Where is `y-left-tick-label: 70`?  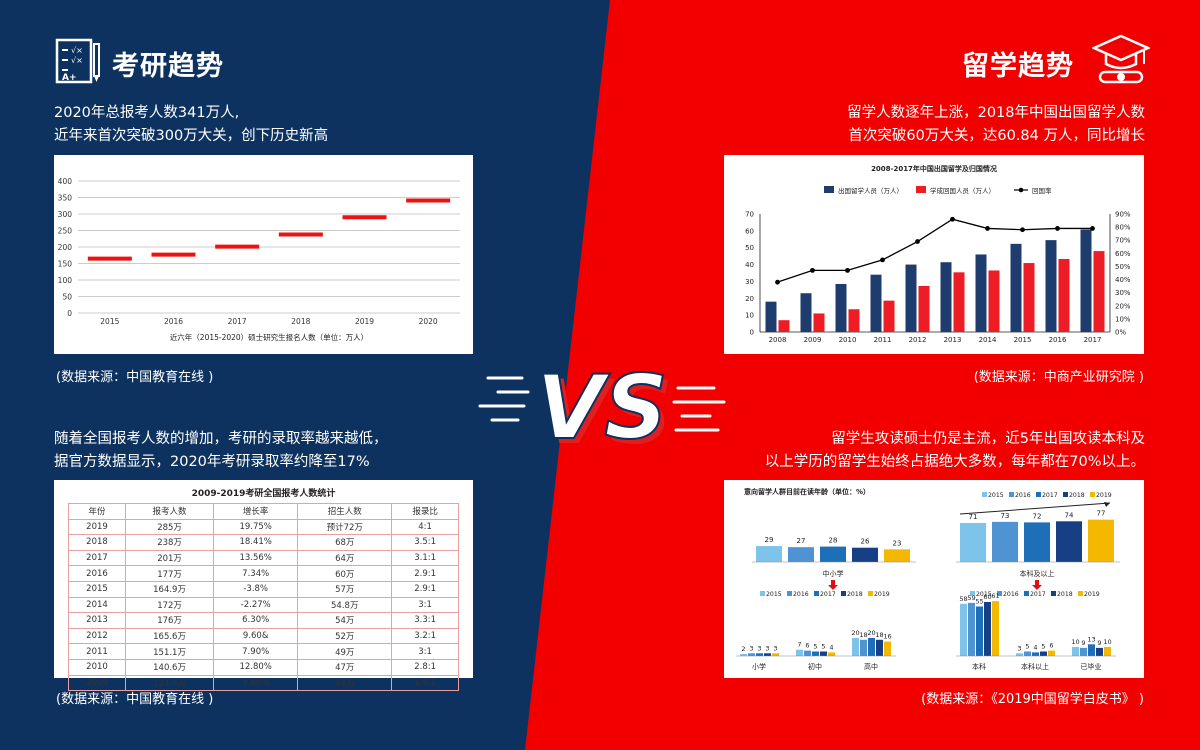 y-left-tick-label: 70 is located at coordinates (749, 215).